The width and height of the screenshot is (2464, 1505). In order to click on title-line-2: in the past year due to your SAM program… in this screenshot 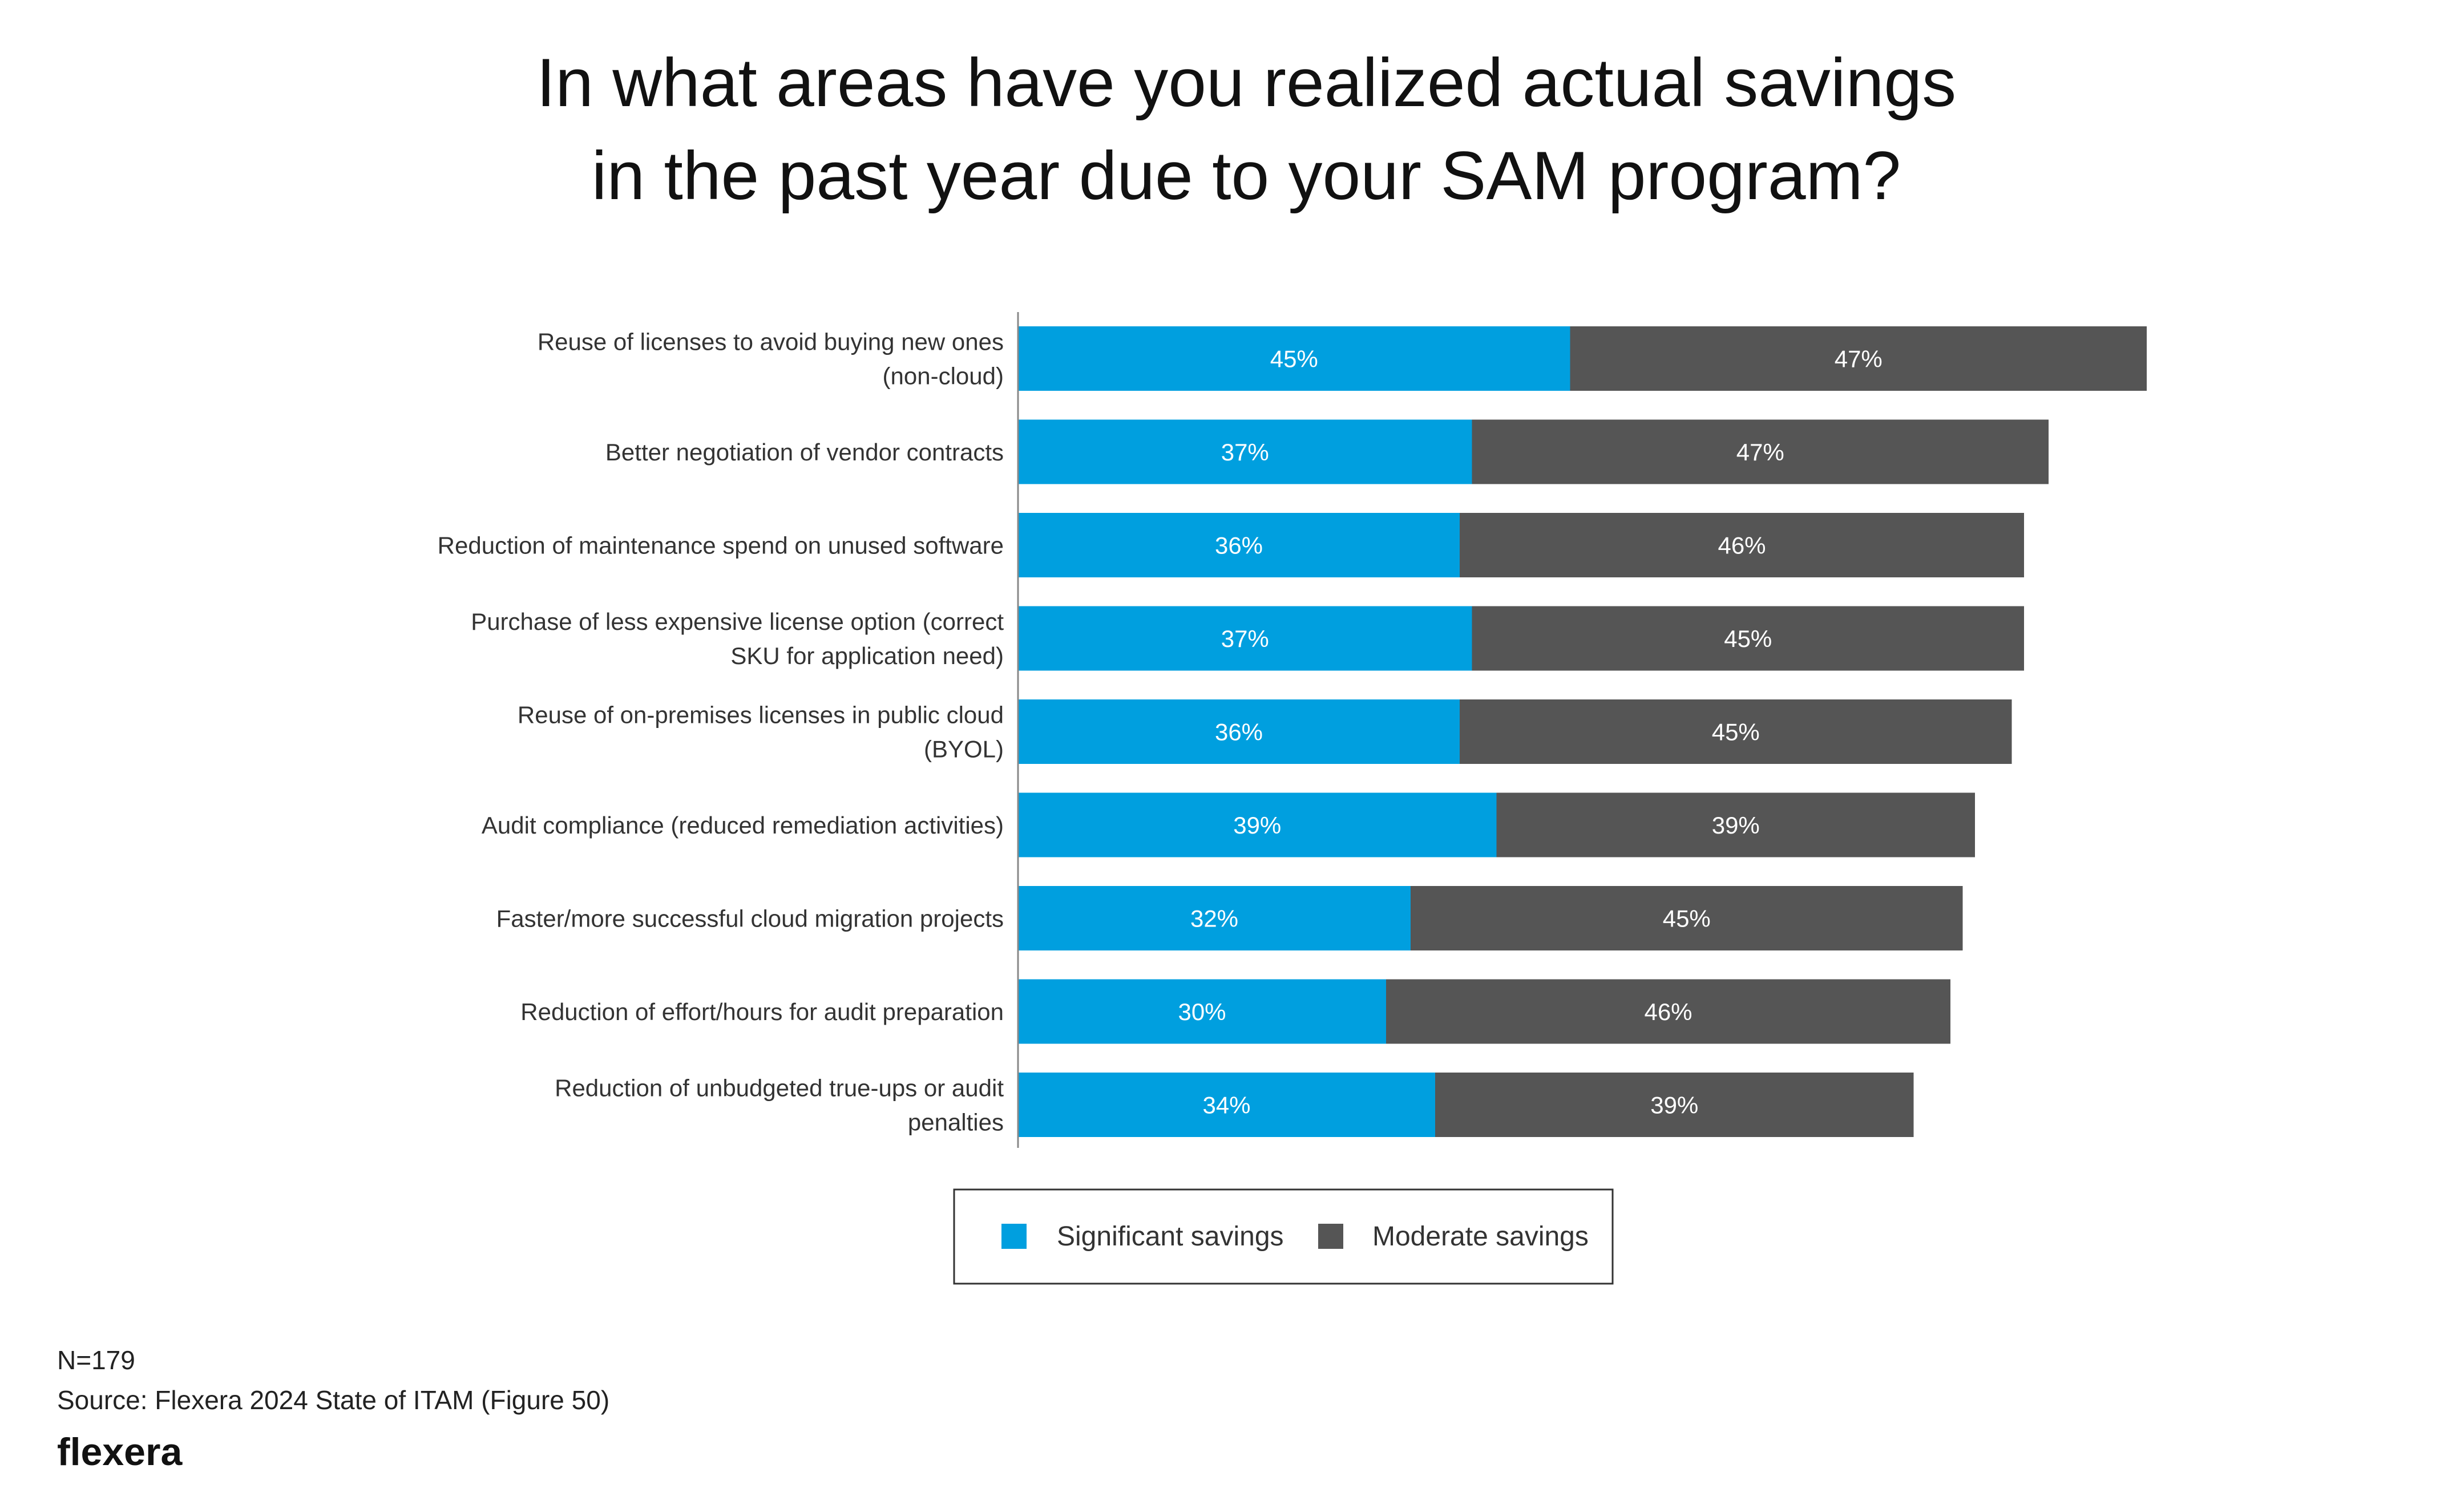, I will do `click(1246, 175)`.